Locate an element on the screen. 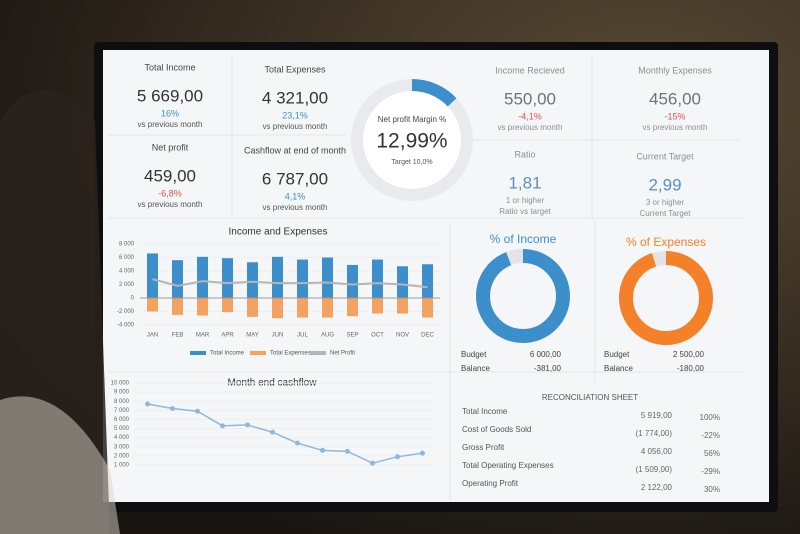  kpi-value: 5 669,00 is located at coordinates (170, 95).